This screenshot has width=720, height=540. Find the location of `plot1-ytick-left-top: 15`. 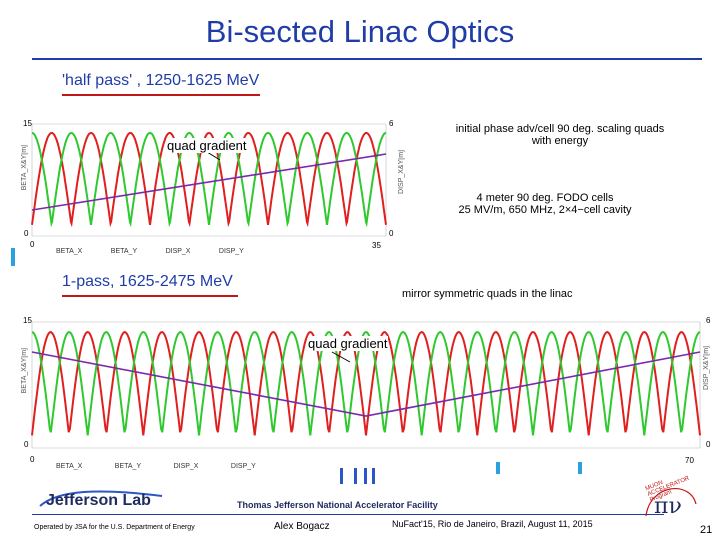

plot1-ytick-left-top: 15 is located at coordinates (27, 123).